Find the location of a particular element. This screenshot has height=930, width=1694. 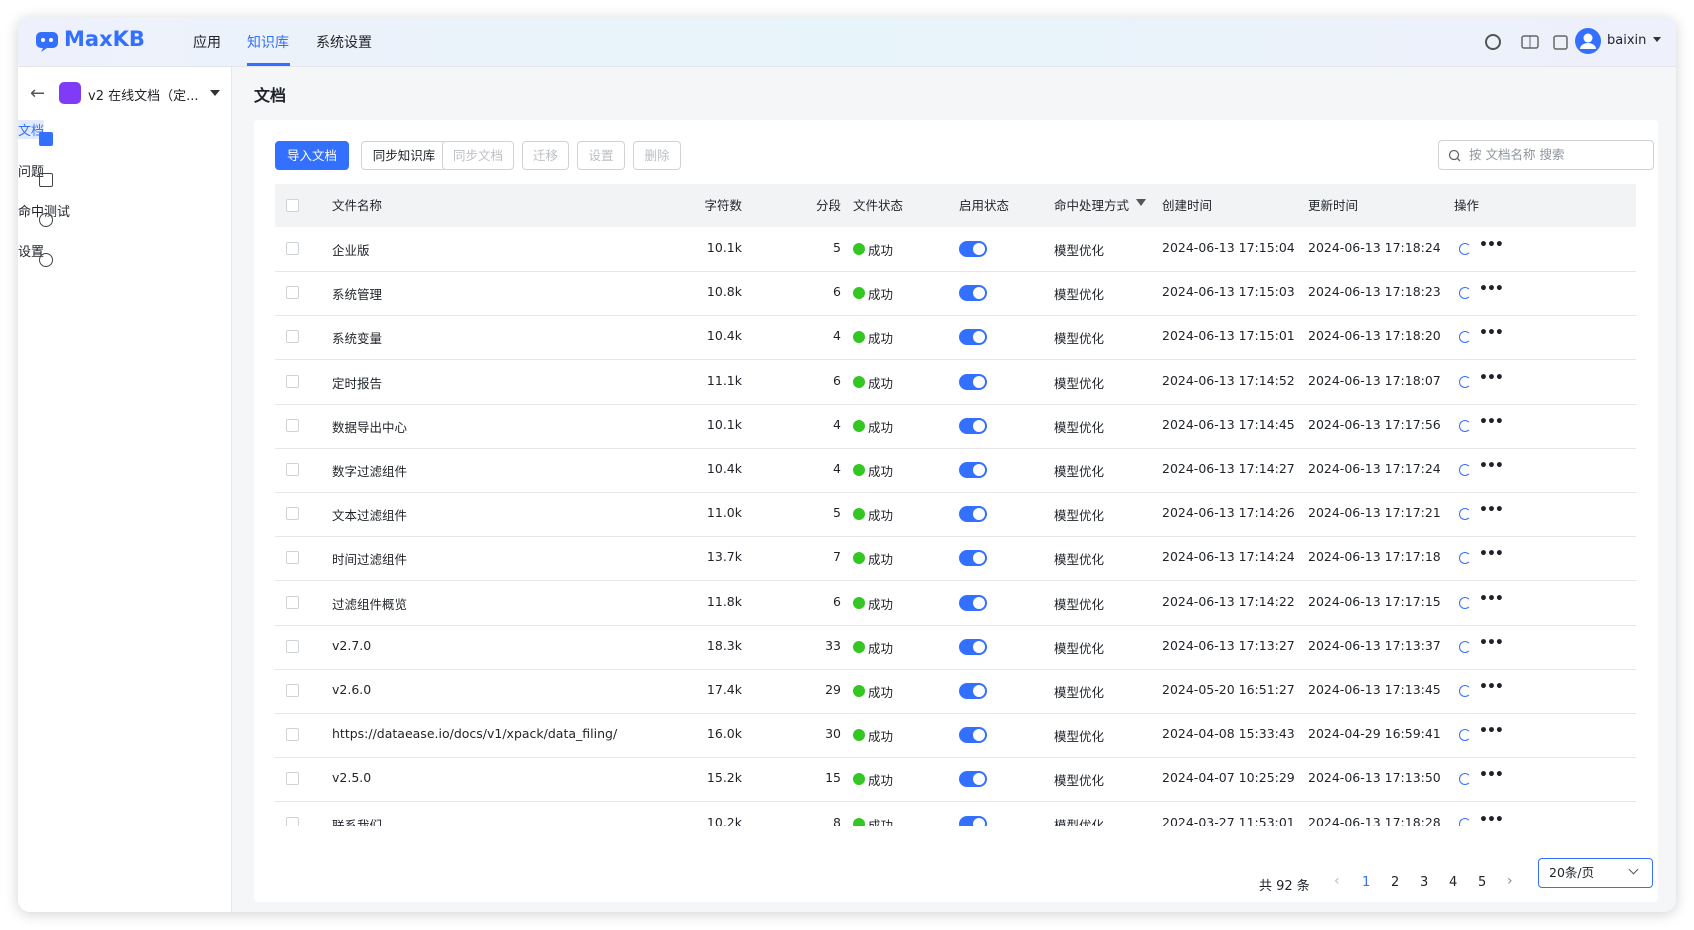

cell: 过滤组件概览 is located at coordinates (369, 603).